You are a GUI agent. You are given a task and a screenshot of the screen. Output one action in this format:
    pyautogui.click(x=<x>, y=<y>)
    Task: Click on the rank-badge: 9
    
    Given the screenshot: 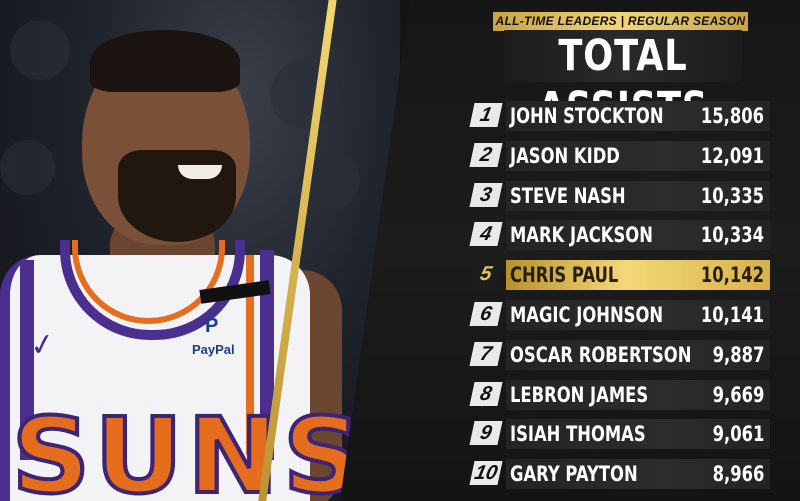 What is the action you would take?
    pyautogui.click(x=486, y=433)
    